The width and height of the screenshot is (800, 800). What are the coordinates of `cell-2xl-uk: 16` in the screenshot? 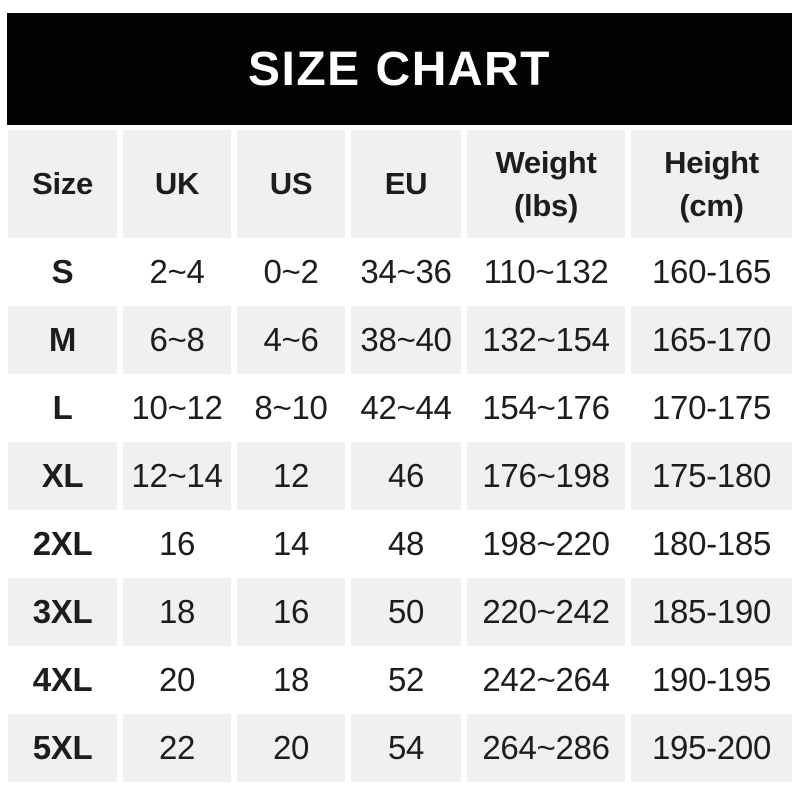 It's located at (177, 544).